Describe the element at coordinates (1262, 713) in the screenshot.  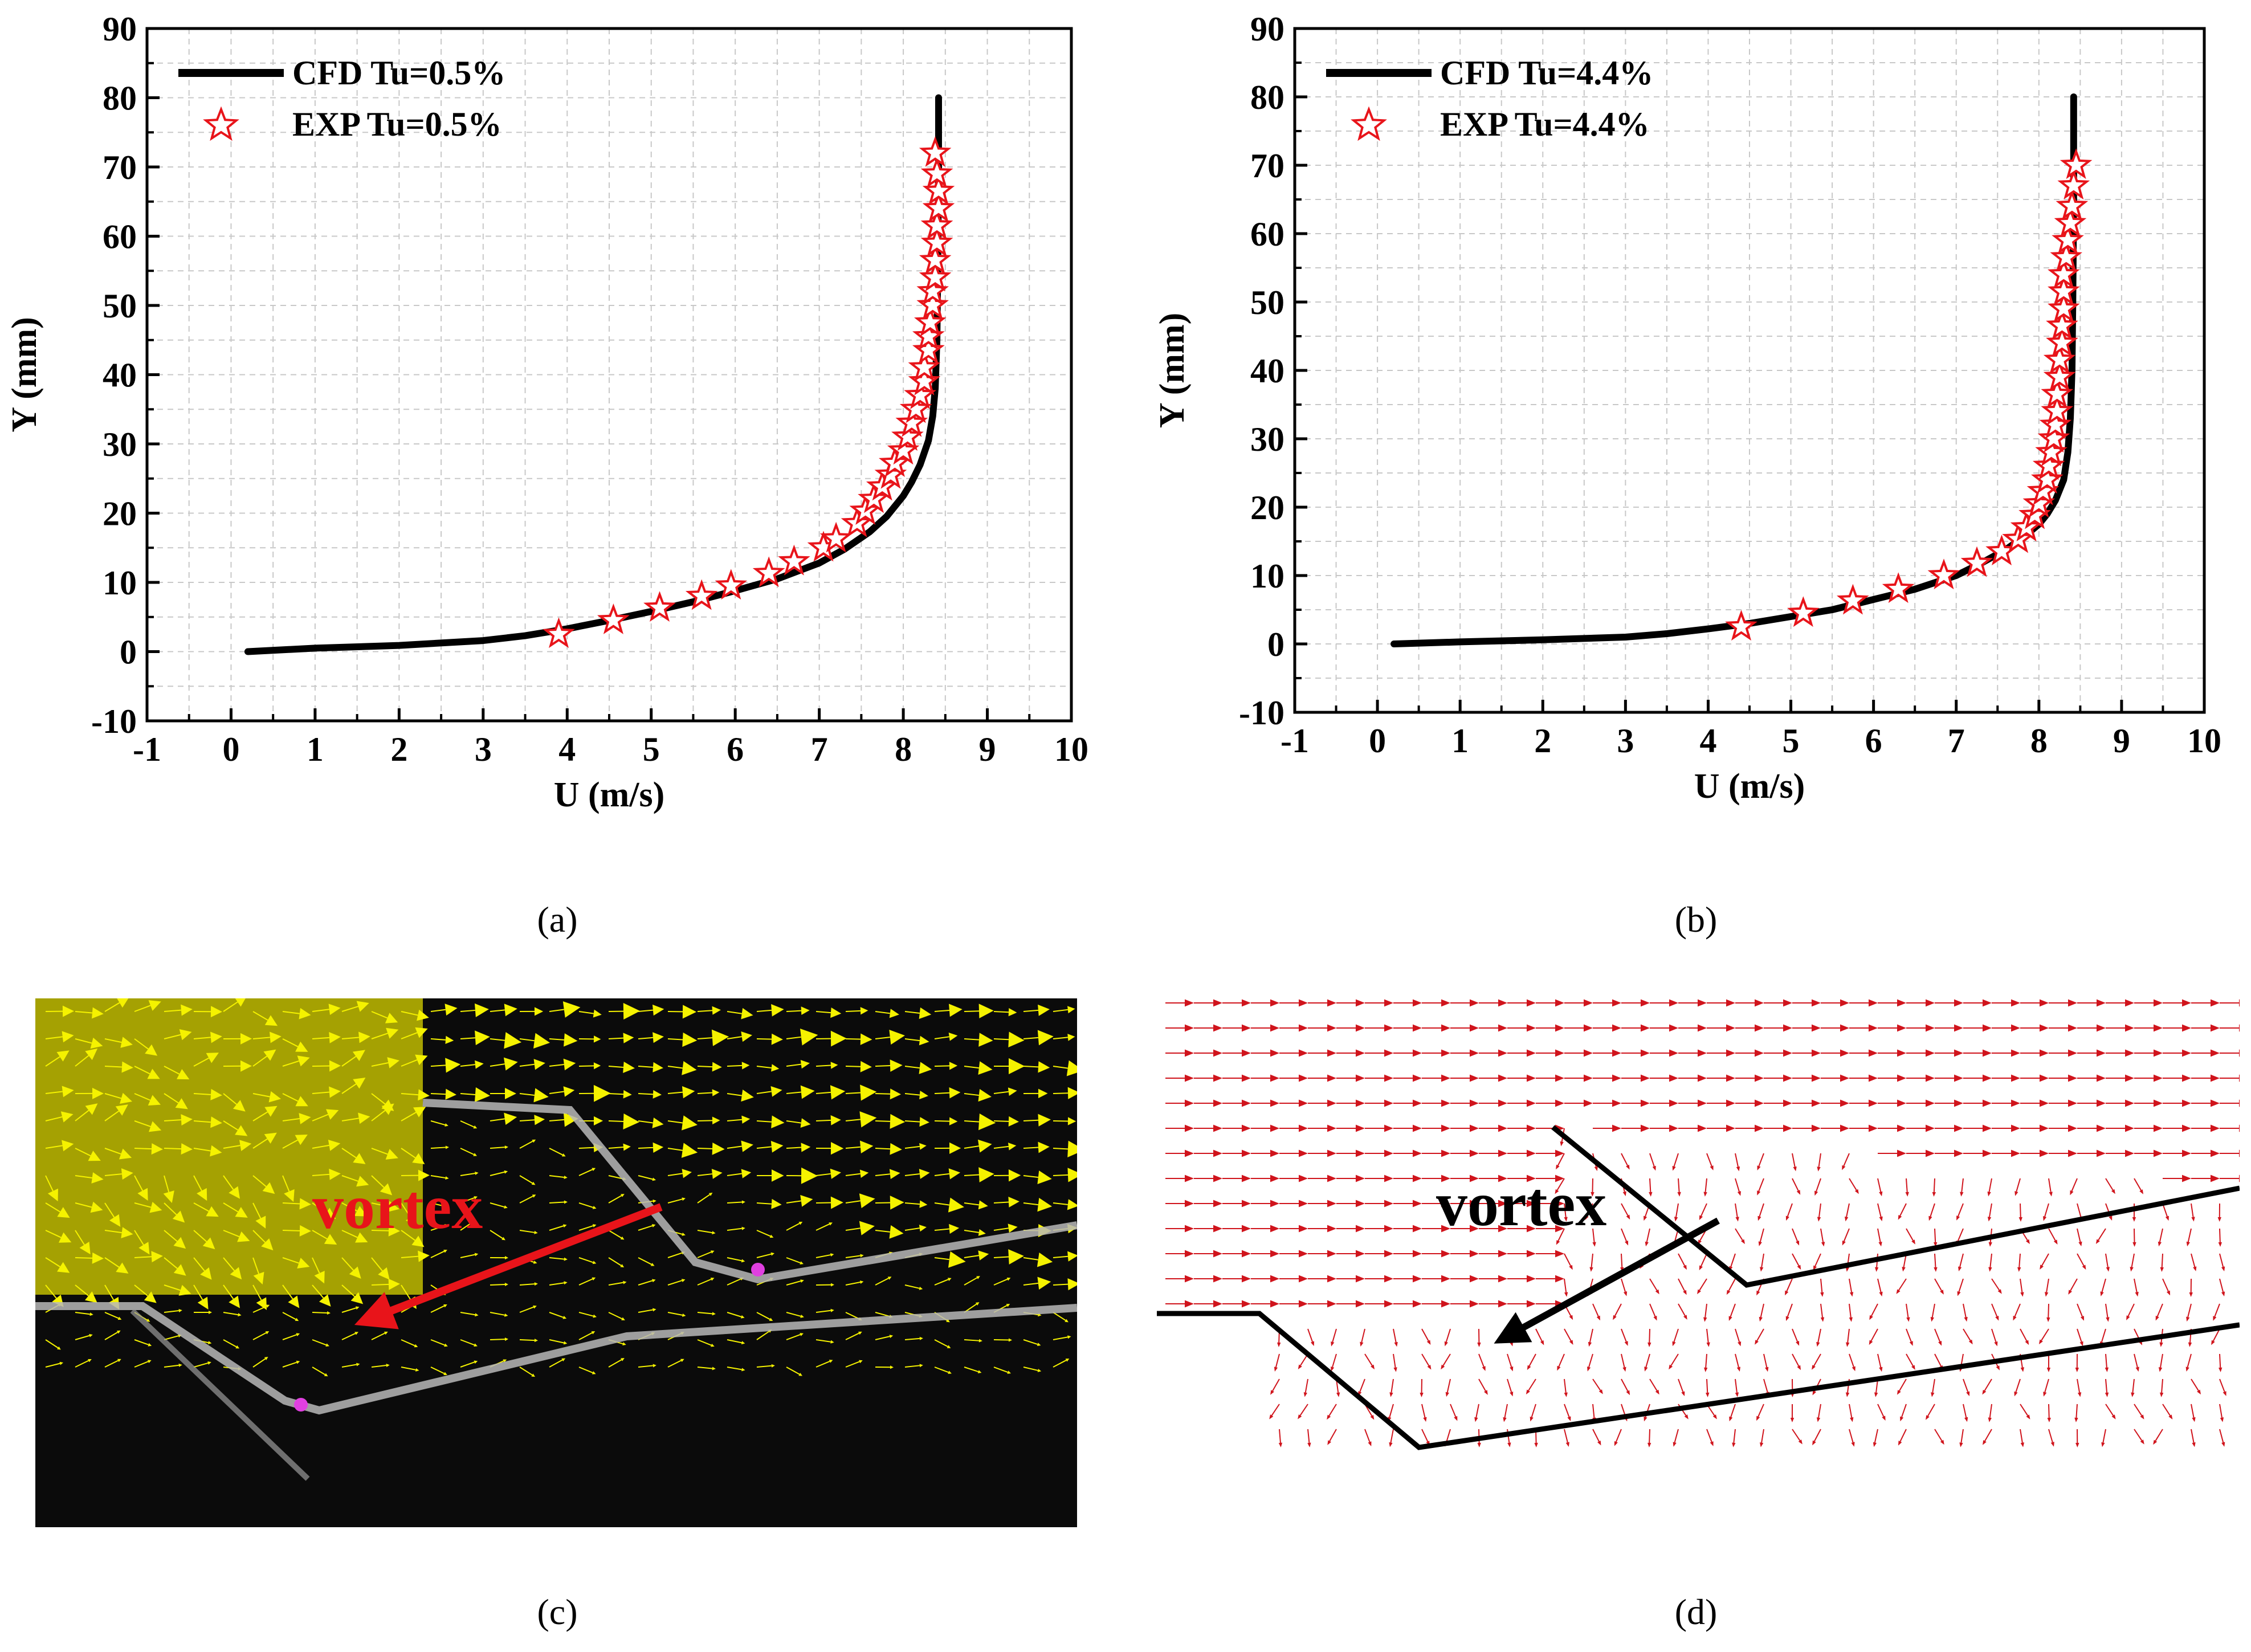
I see `y-tick-label: -10` at that location.